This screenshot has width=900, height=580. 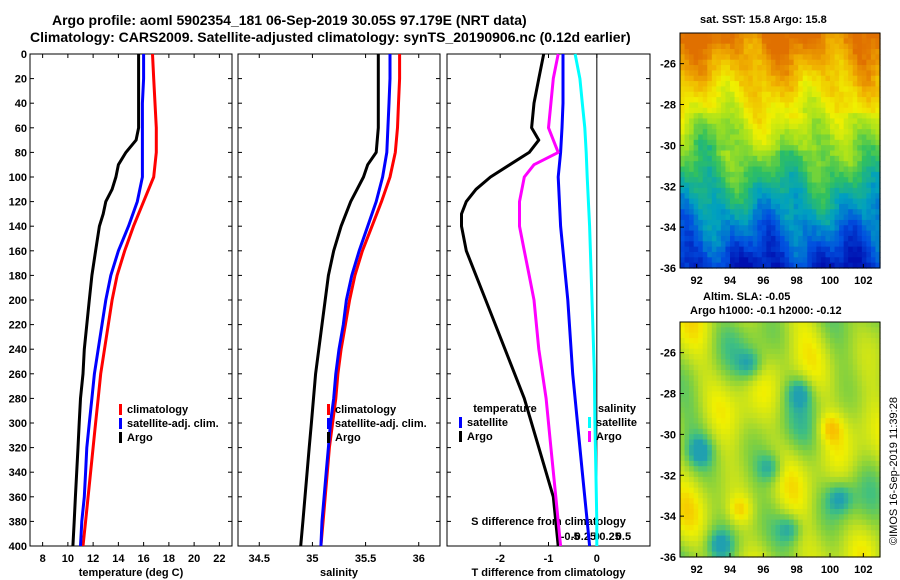 I want to click on temperature-ytick-label: 100, so click(x=18, y=178).